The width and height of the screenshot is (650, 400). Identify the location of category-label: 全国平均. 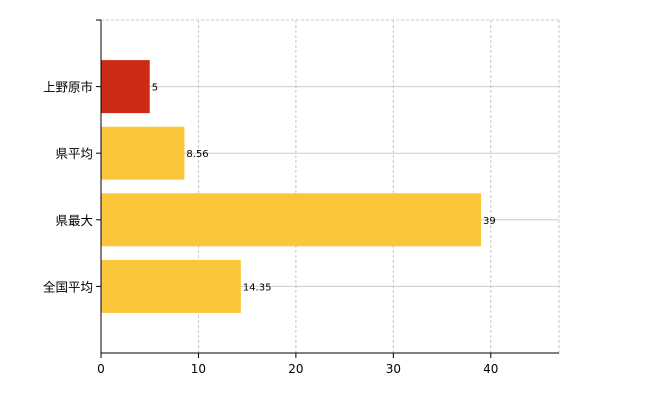
(68, 286).